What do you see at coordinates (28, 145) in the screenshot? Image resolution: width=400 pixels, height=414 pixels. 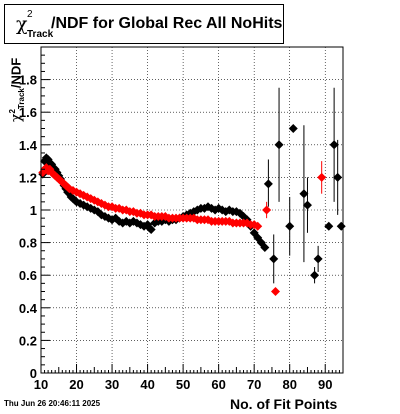 I see `y-tick-label: 1.4` at bounding box center [28, 145].